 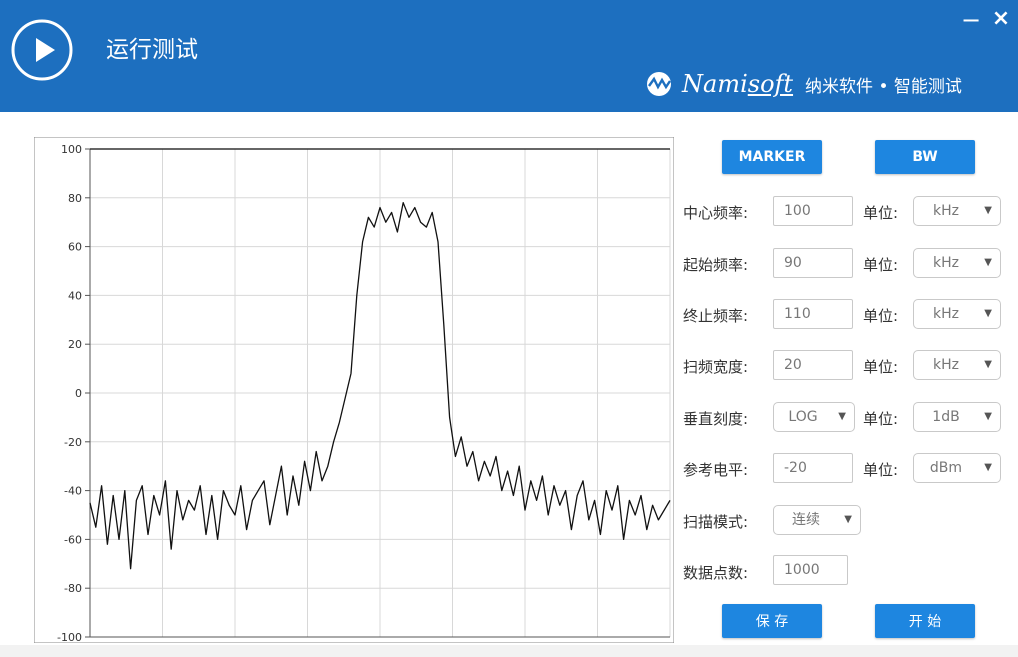 I want to click on start-freq-unit-select: kHz ▼, so click(x=957, y=263).